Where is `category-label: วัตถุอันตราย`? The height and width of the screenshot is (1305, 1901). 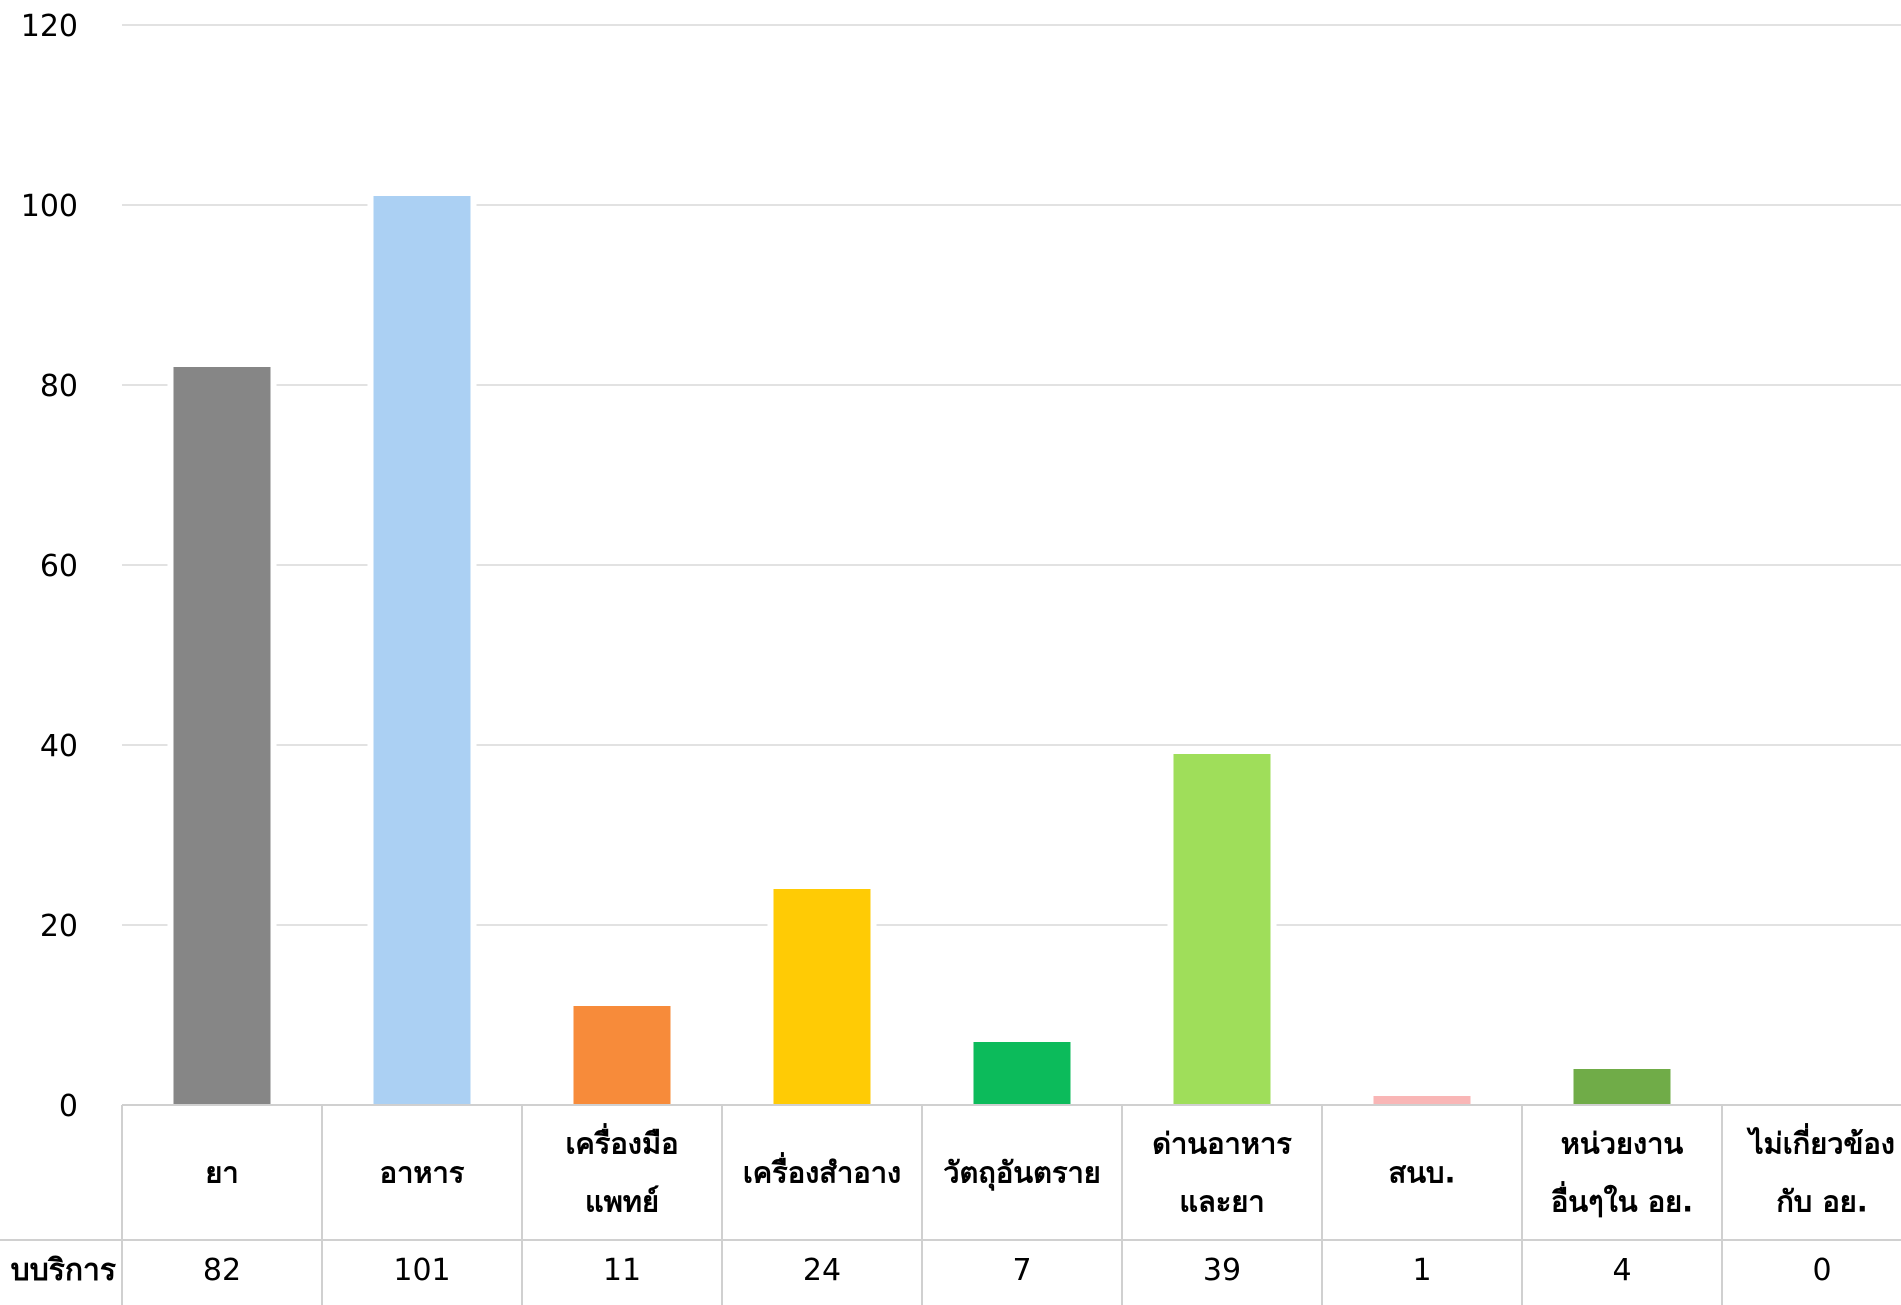 category-label: วัตถุอันตราย is located at coordinates (1022, 1173).